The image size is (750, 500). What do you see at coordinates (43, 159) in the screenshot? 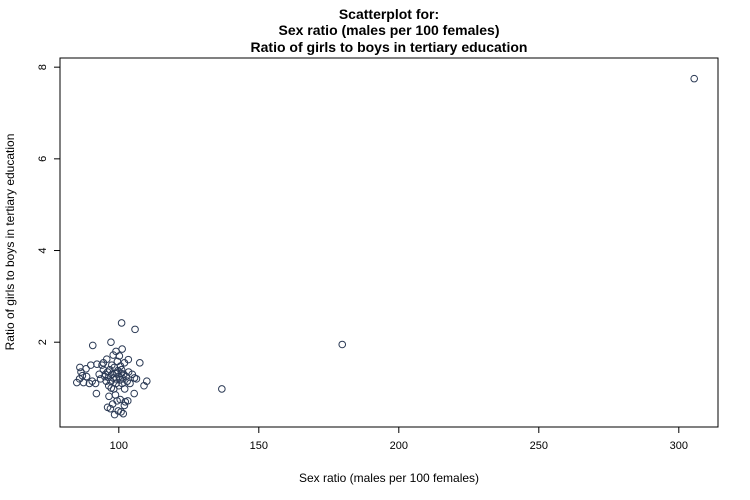
I see `y-tick-label: 6` at bounding box center [43, 159].